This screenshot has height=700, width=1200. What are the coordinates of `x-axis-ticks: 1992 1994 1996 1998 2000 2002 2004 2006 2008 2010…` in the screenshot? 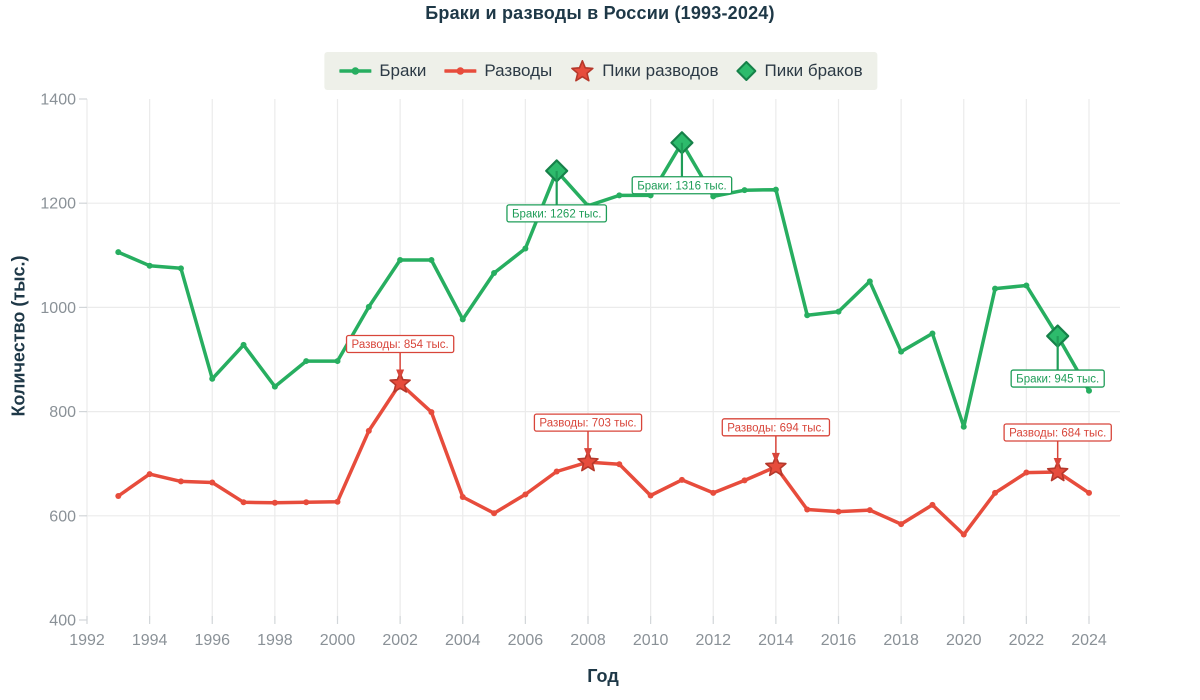 It's located at (588, 632).